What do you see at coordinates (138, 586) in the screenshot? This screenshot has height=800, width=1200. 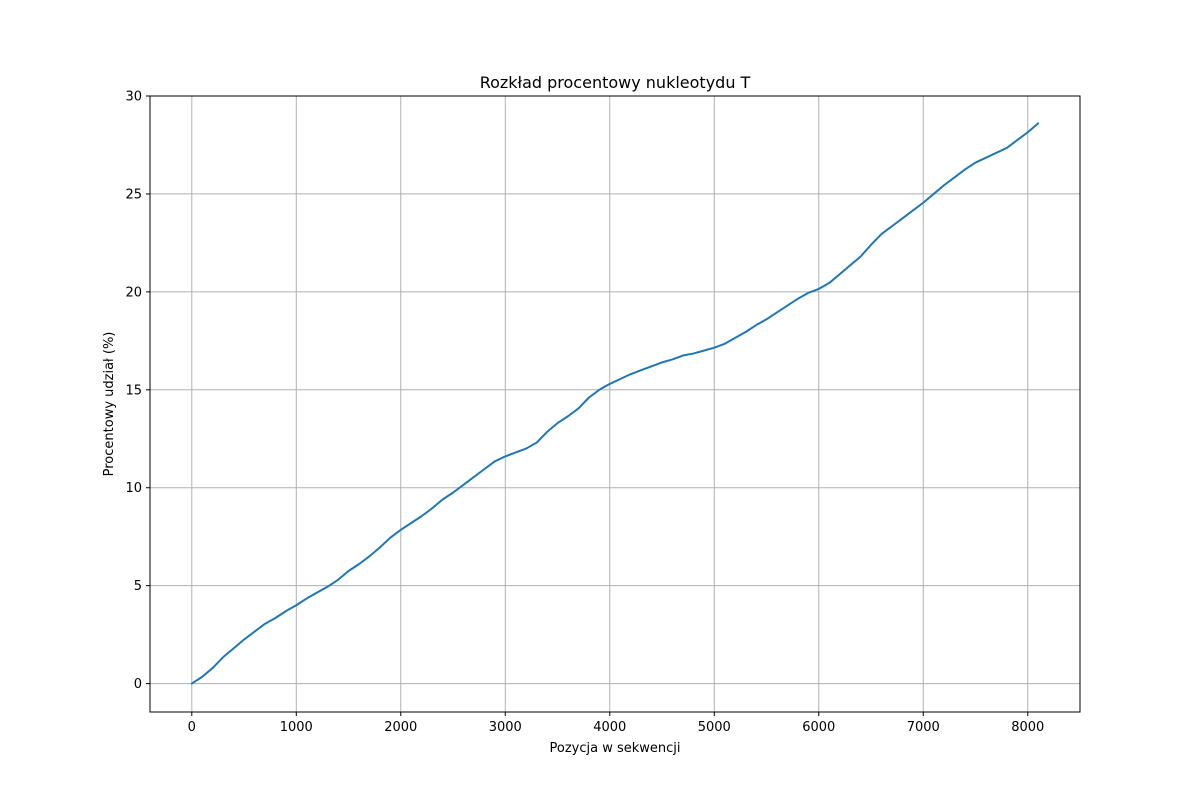 I see `y-tick-label: 5` at bounding box center [138, 586].